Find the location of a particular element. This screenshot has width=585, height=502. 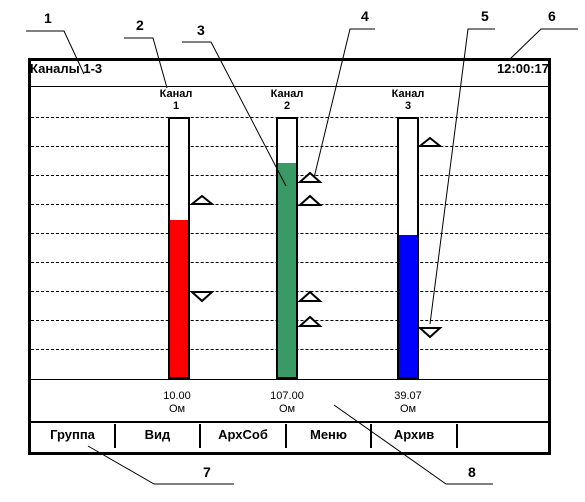

channel-2-number: 2 is located at coordinates (287, 106).